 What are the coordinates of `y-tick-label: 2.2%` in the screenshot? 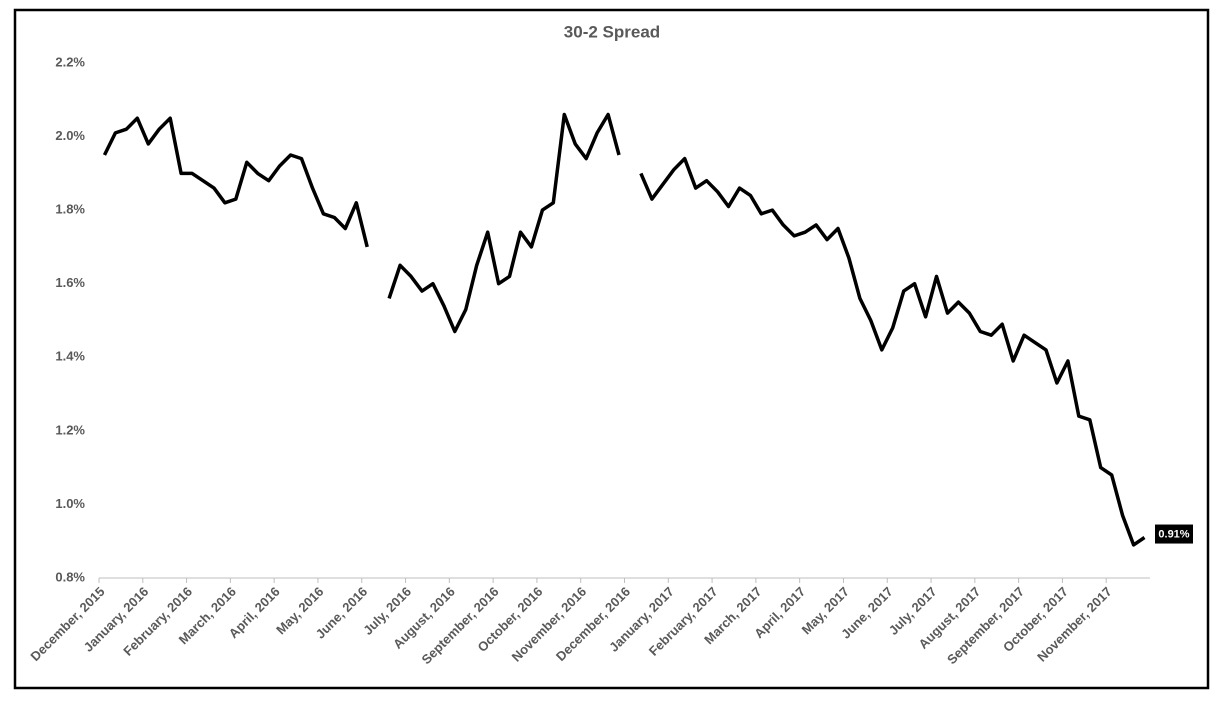 It's located at (70, 61).